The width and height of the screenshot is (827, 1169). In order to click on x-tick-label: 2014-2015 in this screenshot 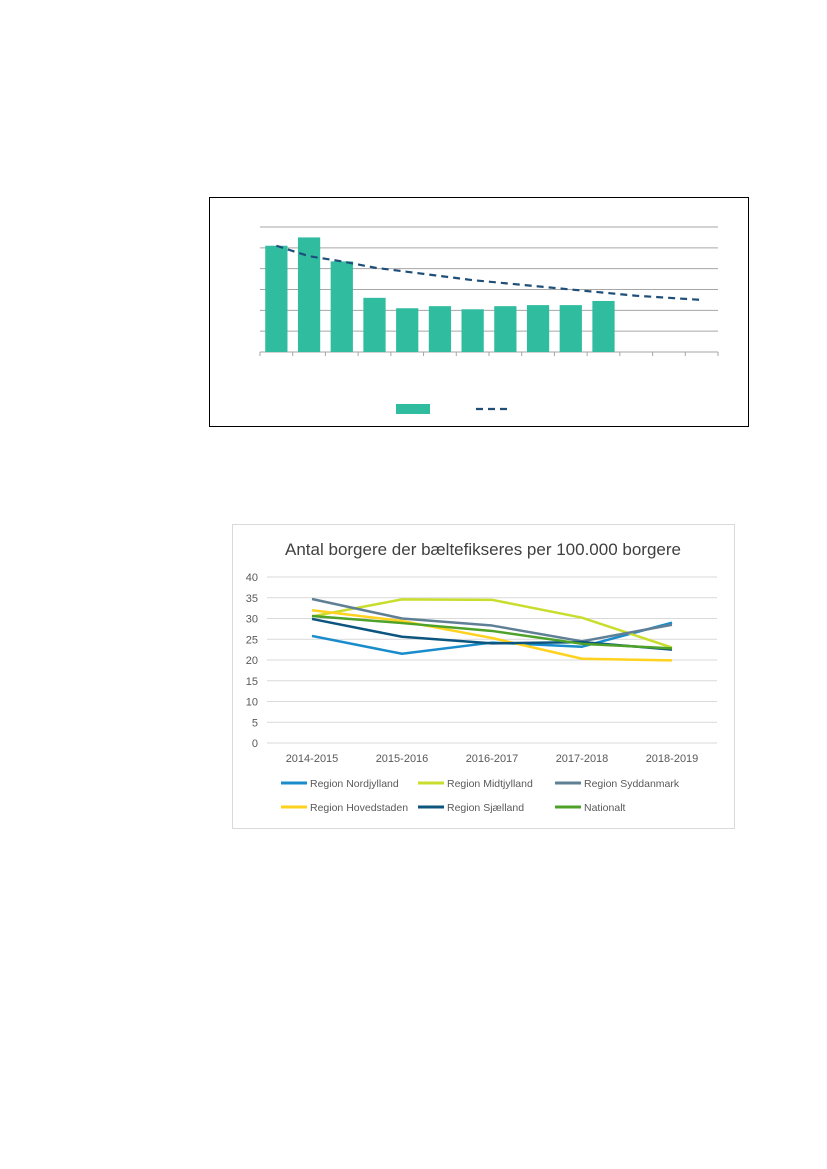, I will do `click(312, 759)`.